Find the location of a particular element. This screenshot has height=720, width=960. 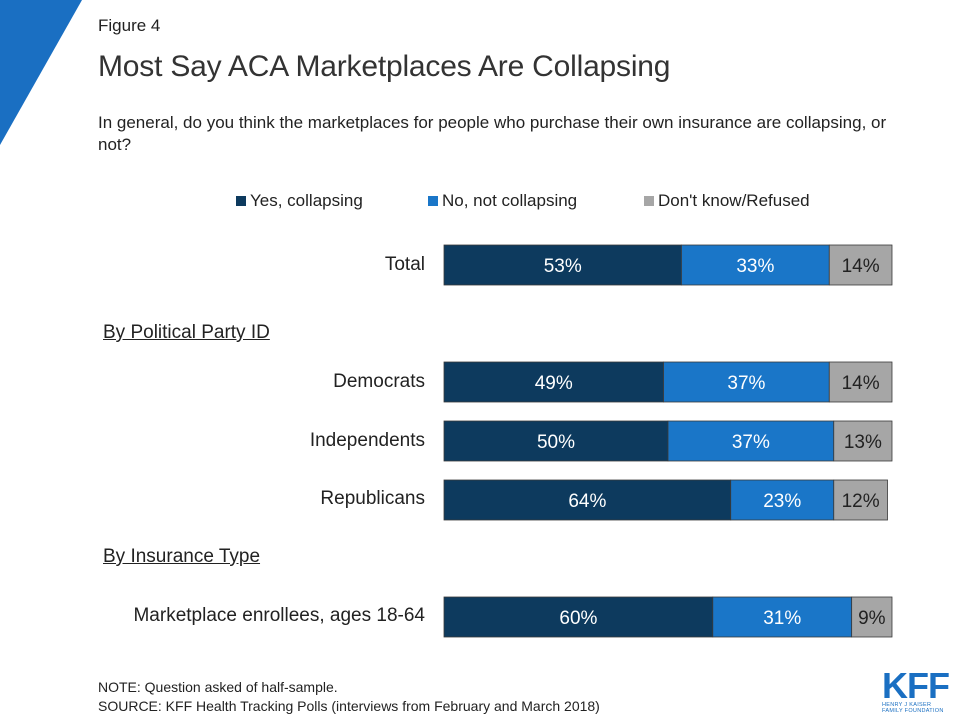

data-label-total-no: 33% is located at coordinates (755, 266).